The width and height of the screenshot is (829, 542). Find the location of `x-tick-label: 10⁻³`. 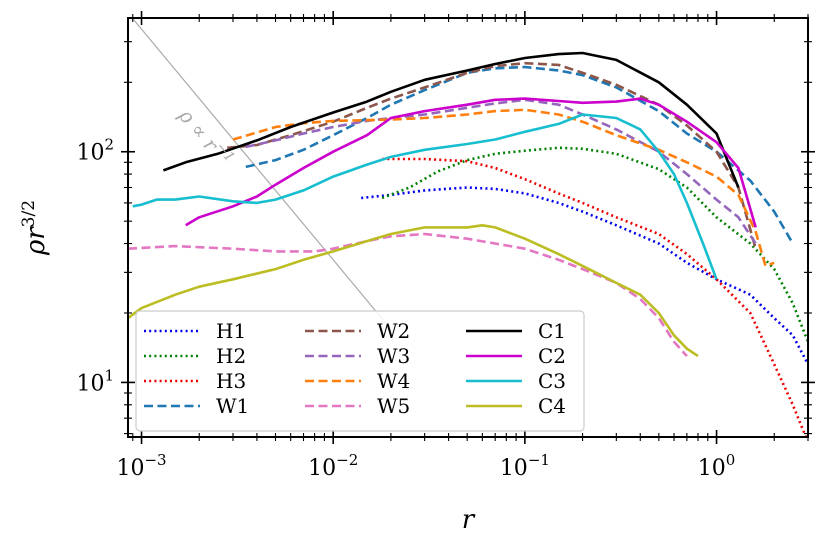

x-tick-label: 10⁻³ is located at coordinates (141, 466).